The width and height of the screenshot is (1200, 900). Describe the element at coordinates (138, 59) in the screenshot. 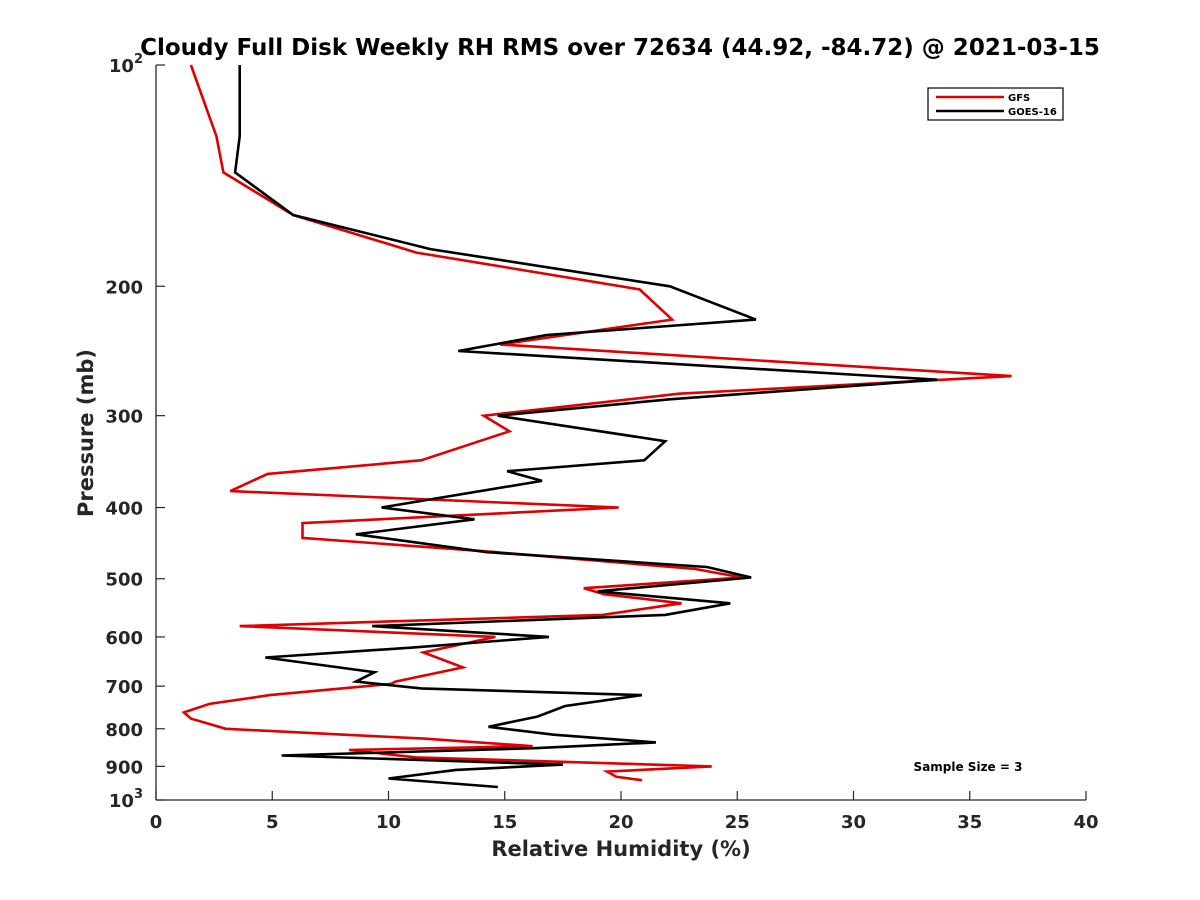

I see `y-tick-label-exponent: 2` at that location.